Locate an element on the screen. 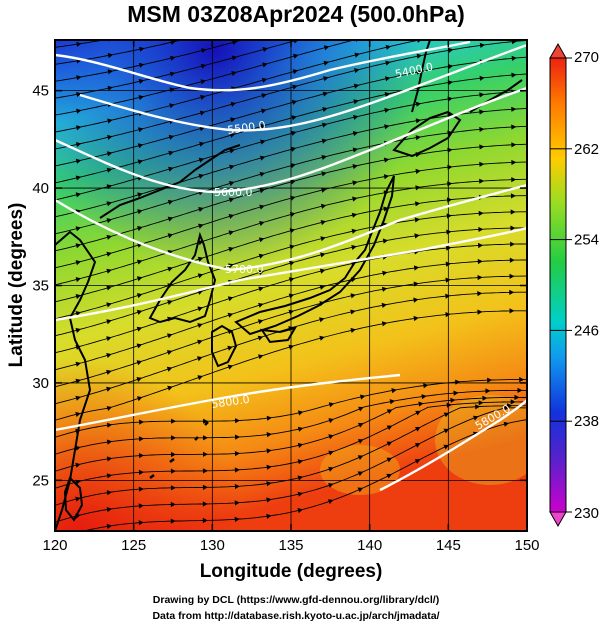 The width and height of the screenshot is (599, 625). x-tick-label: 150 is located at coordinates (526, 545).